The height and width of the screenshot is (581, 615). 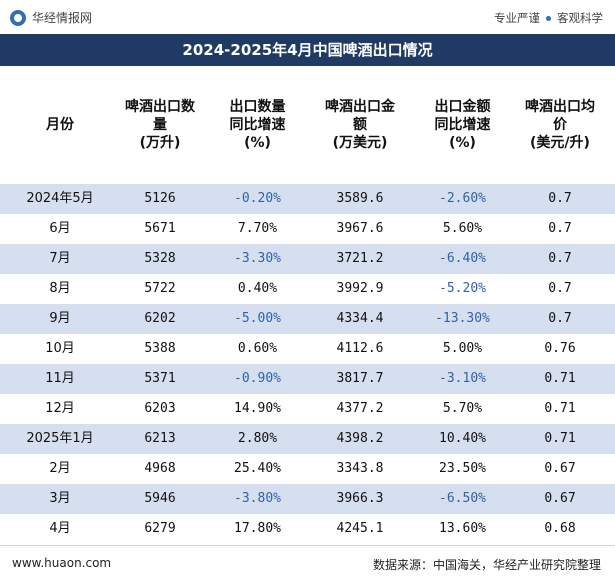 What do you see at coordinates (160, 318) in the screenshot?
I see `cell-export-volume: 6202` at bounding box center [160, 318].